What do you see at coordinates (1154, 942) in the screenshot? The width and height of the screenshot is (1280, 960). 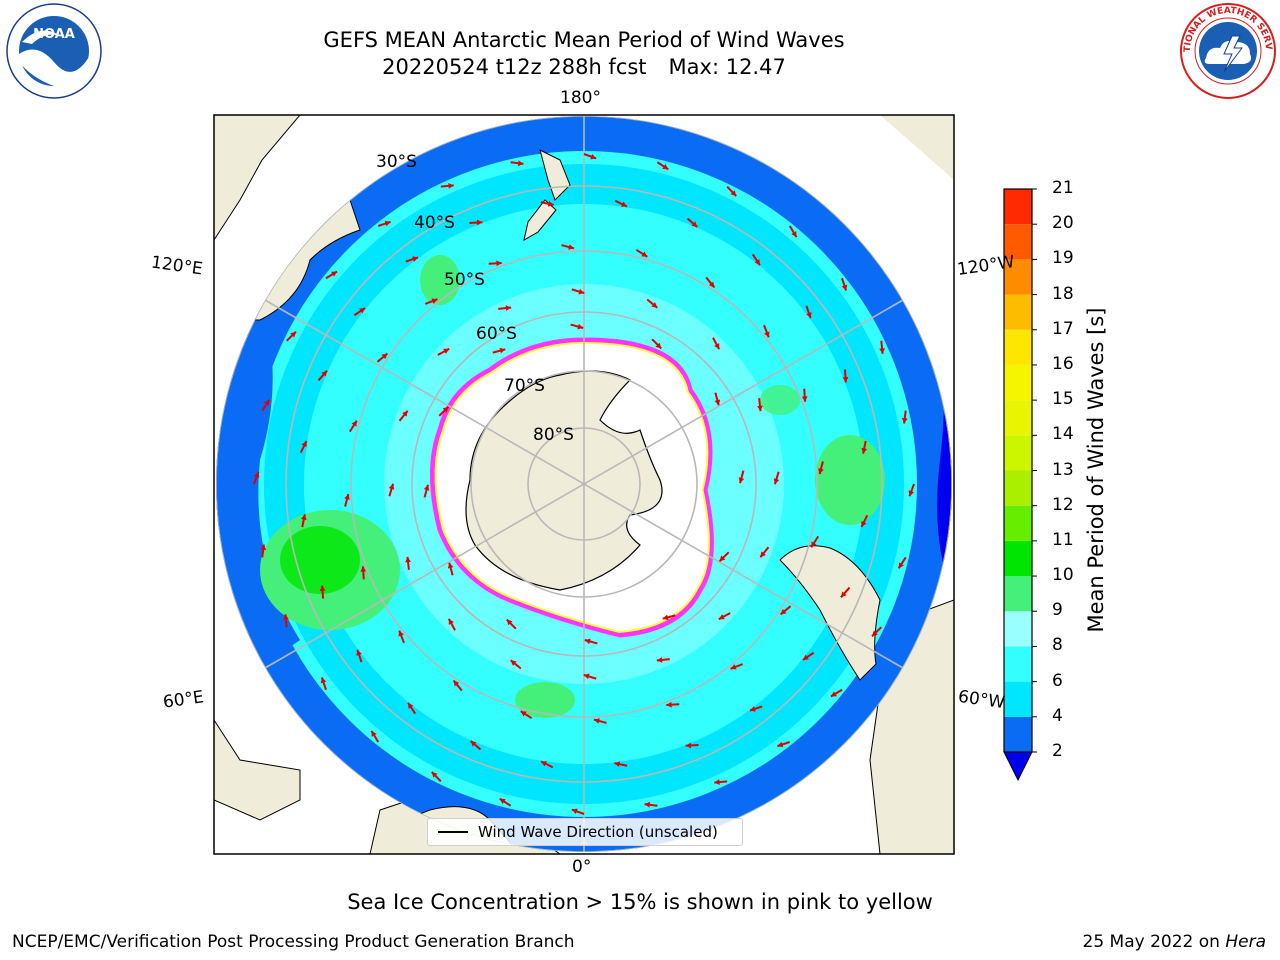 I see `footer-date-text: 25 May 2022 on` at bounding box center [1154, 942].